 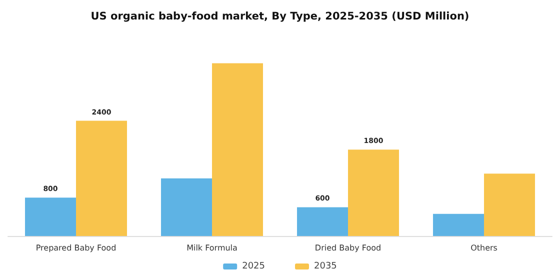 What do you see at coordinates (484, 248) in the screenshot?
I see `x-tick-label: Others` at bounding box center [484, 248].